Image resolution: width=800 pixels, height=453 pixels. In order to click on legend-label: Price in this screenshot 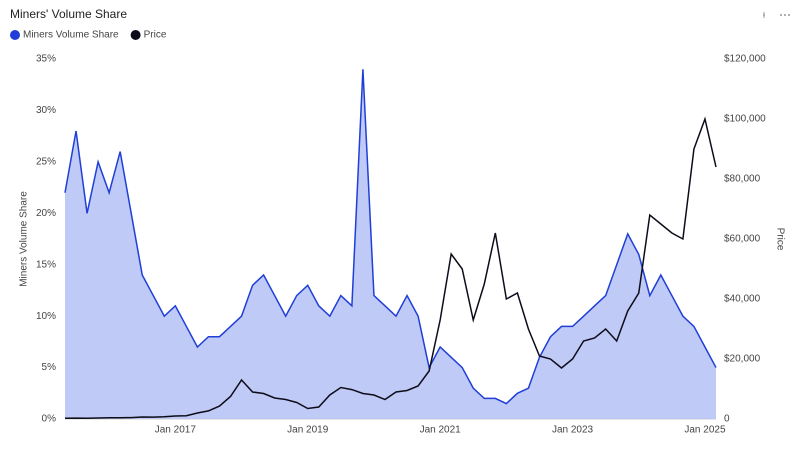, I will do `click(155, 35)`.